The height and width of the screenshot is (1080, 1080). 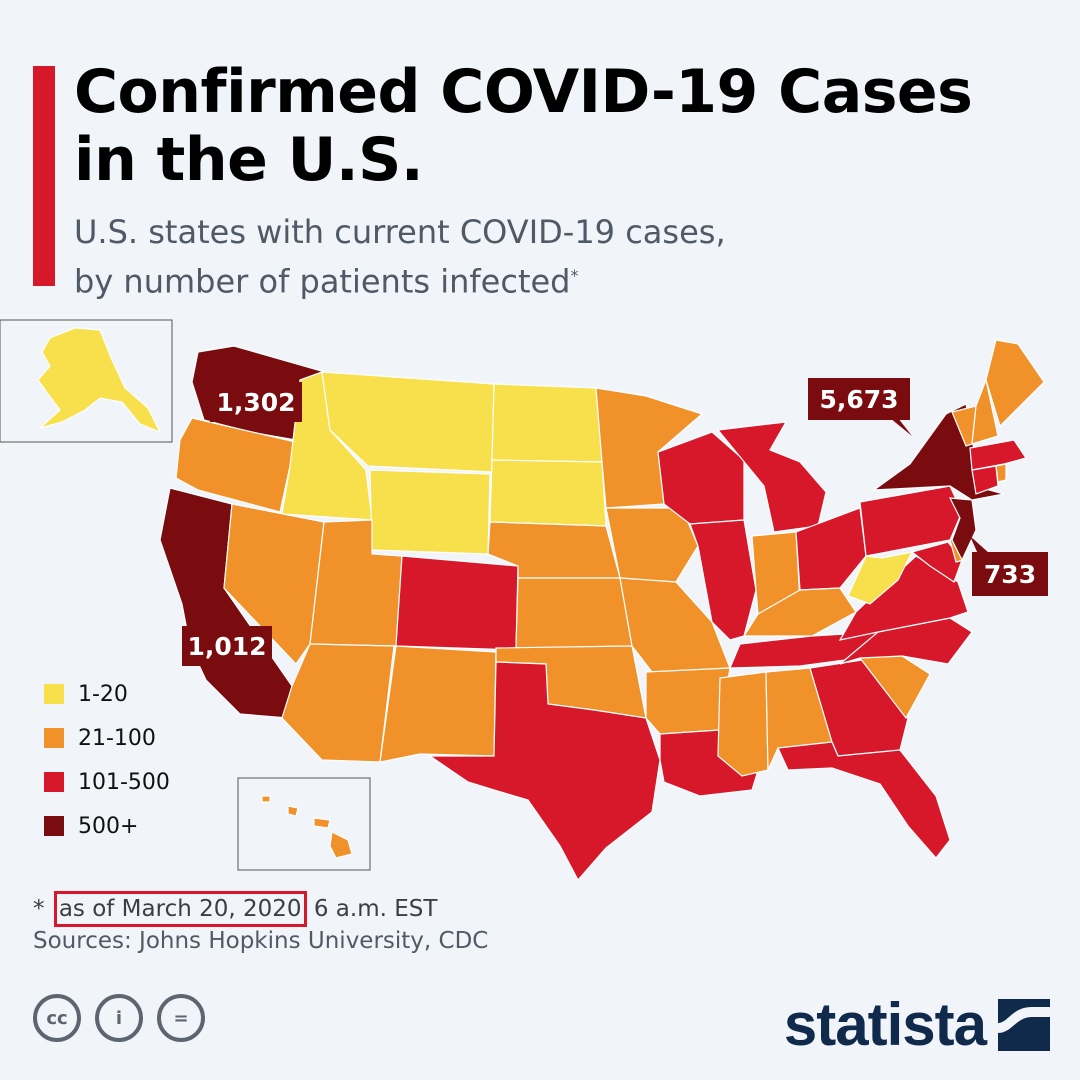 What do you see at coordinates (103, 694) in the screenshot?
I see `legend-label: 1-20` at bounding box center [103, 694].